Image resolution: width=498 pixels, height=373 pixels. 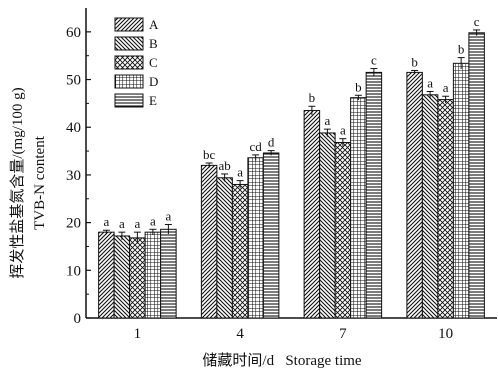 I want to click on legend-label-e: E, so click(x=153, y=100).